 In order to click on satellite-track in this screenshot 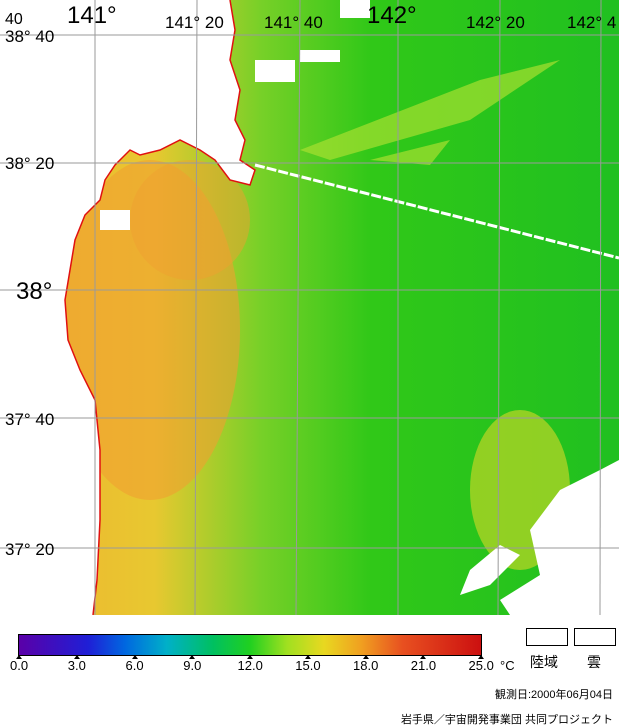, I will do `click(436, 211)`.